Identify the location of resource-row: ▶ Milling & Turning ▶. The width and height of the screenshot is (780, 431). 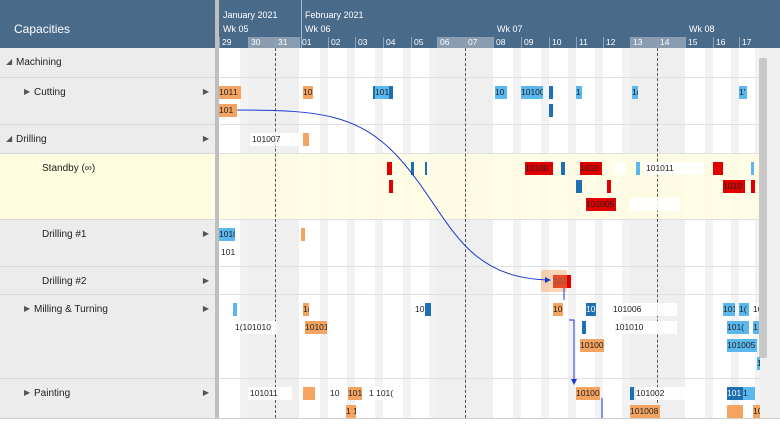
(107, 337).